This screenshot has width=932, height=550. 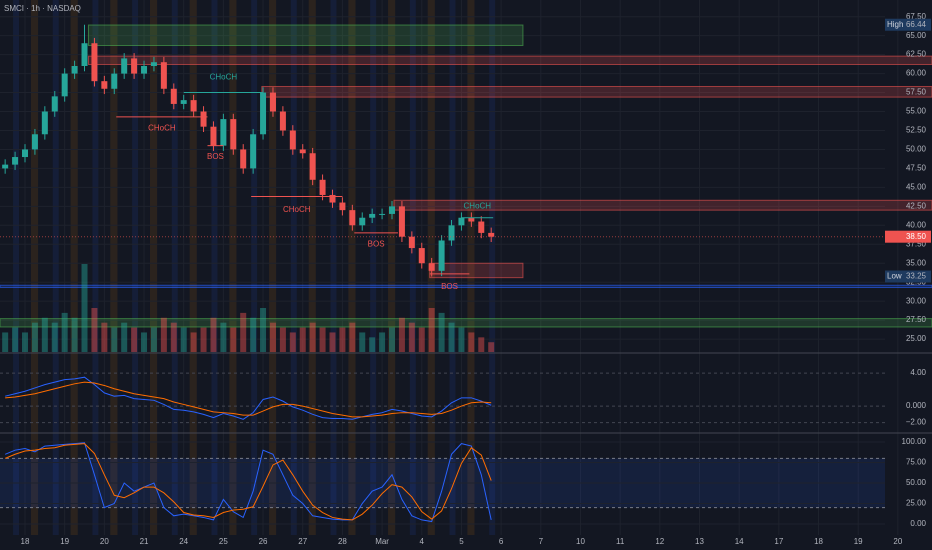 I want to click on low-tag-value: 33.25, so click(x=916, y=276).